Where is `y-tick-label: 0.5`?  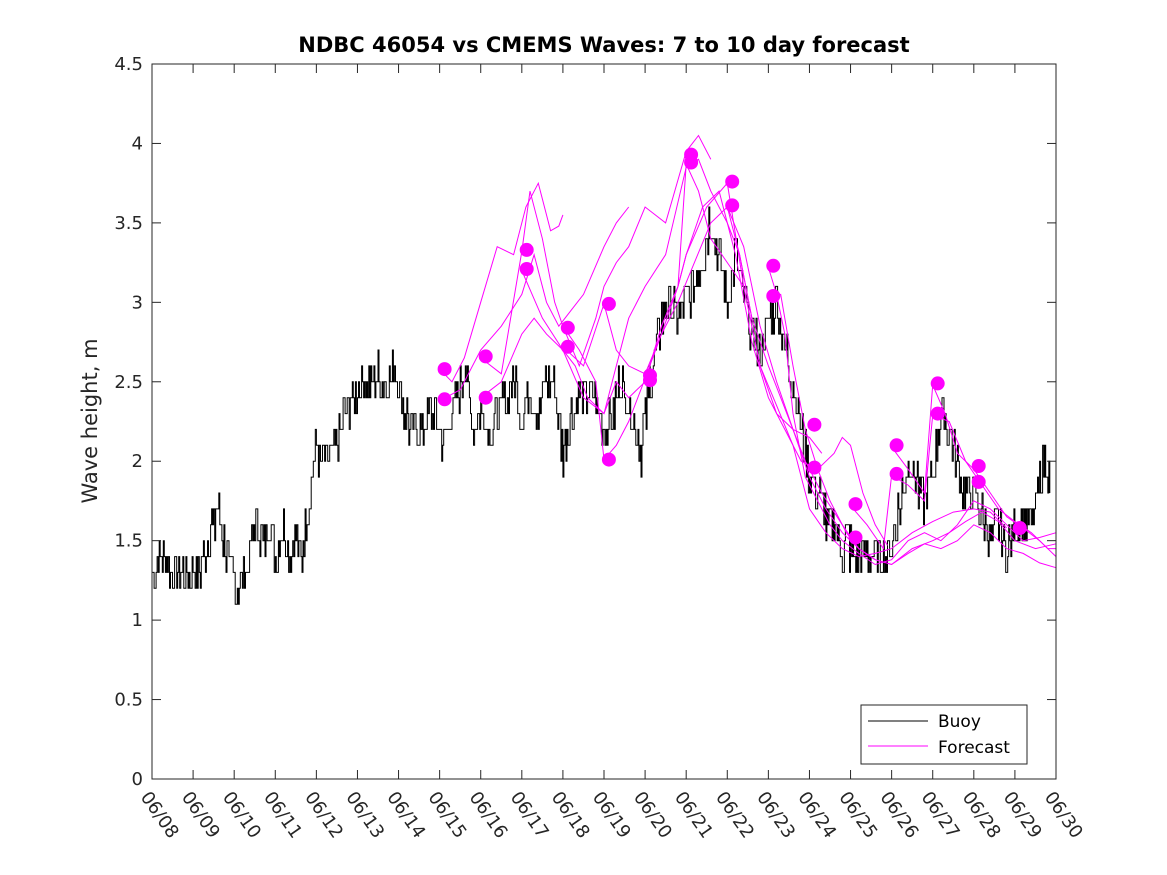
y-tick-label: 0.5 is located at coordinates (128, 700).